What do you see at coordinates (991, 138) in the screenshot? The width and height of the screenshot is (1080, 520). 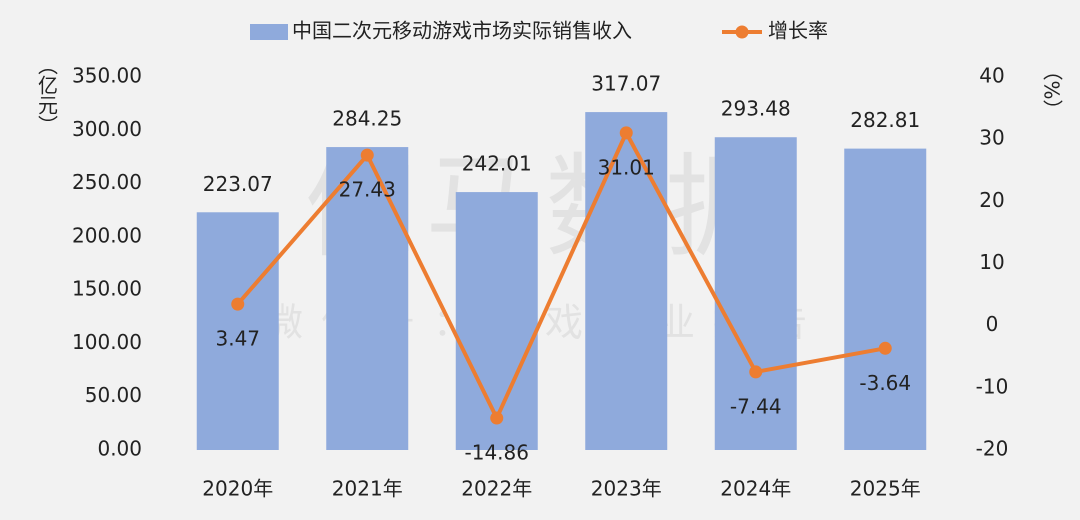 I see `y2-tick-label: 30` at bounding box center [991, 138].